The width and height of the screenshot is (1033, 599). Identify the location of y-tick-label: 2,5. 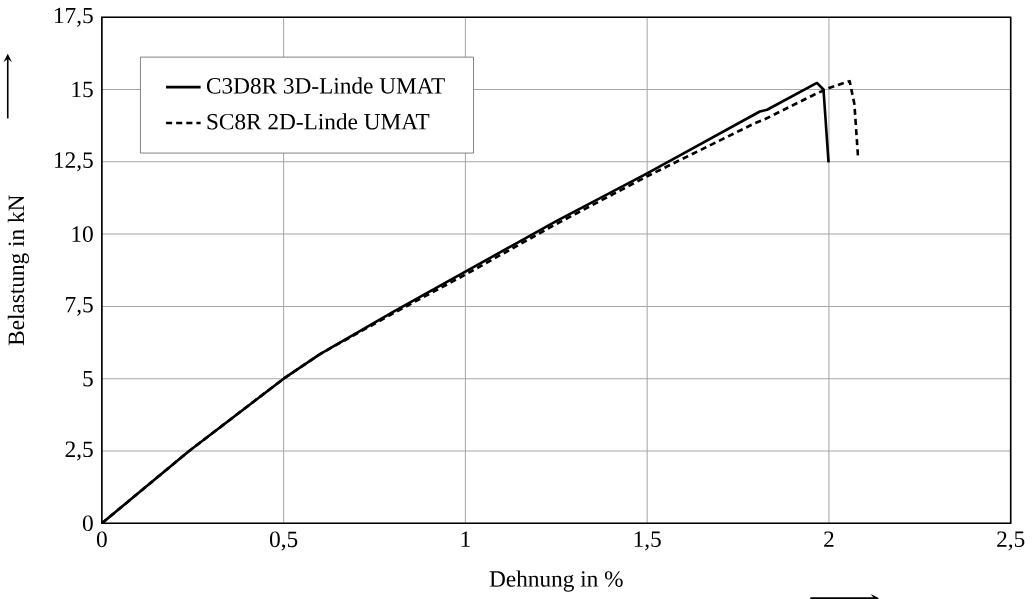
(79, 451).